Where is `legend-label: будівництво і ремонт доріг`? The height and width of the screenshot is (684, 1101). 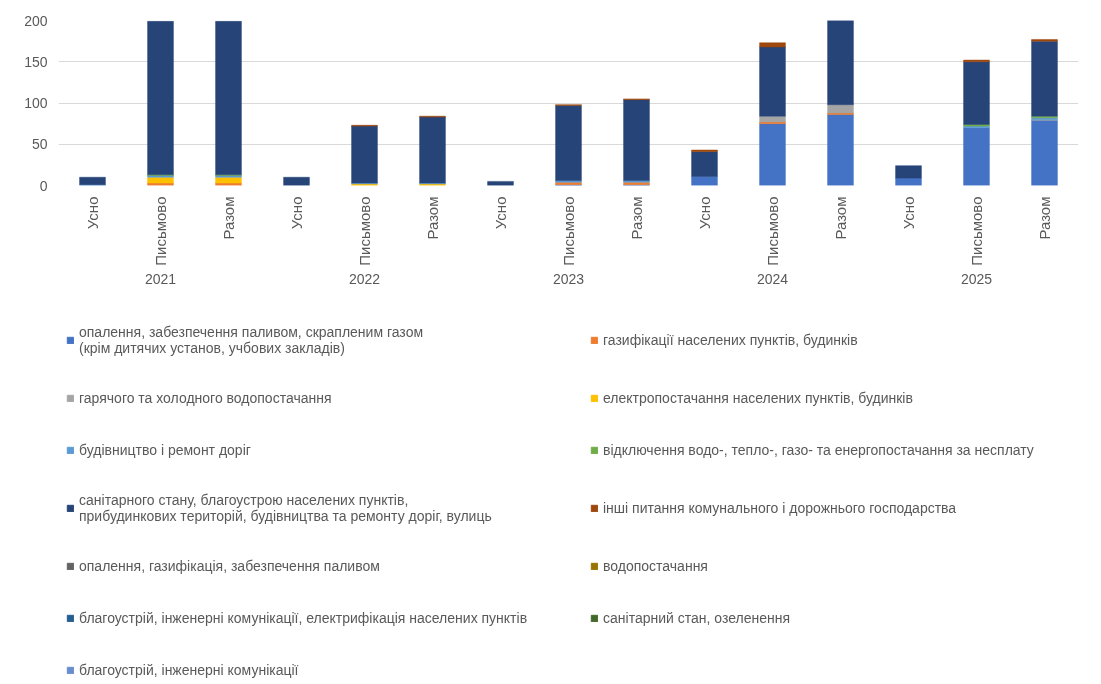 legend-label: будівництво і ремонт доріг is located at coordinates (165, 450).